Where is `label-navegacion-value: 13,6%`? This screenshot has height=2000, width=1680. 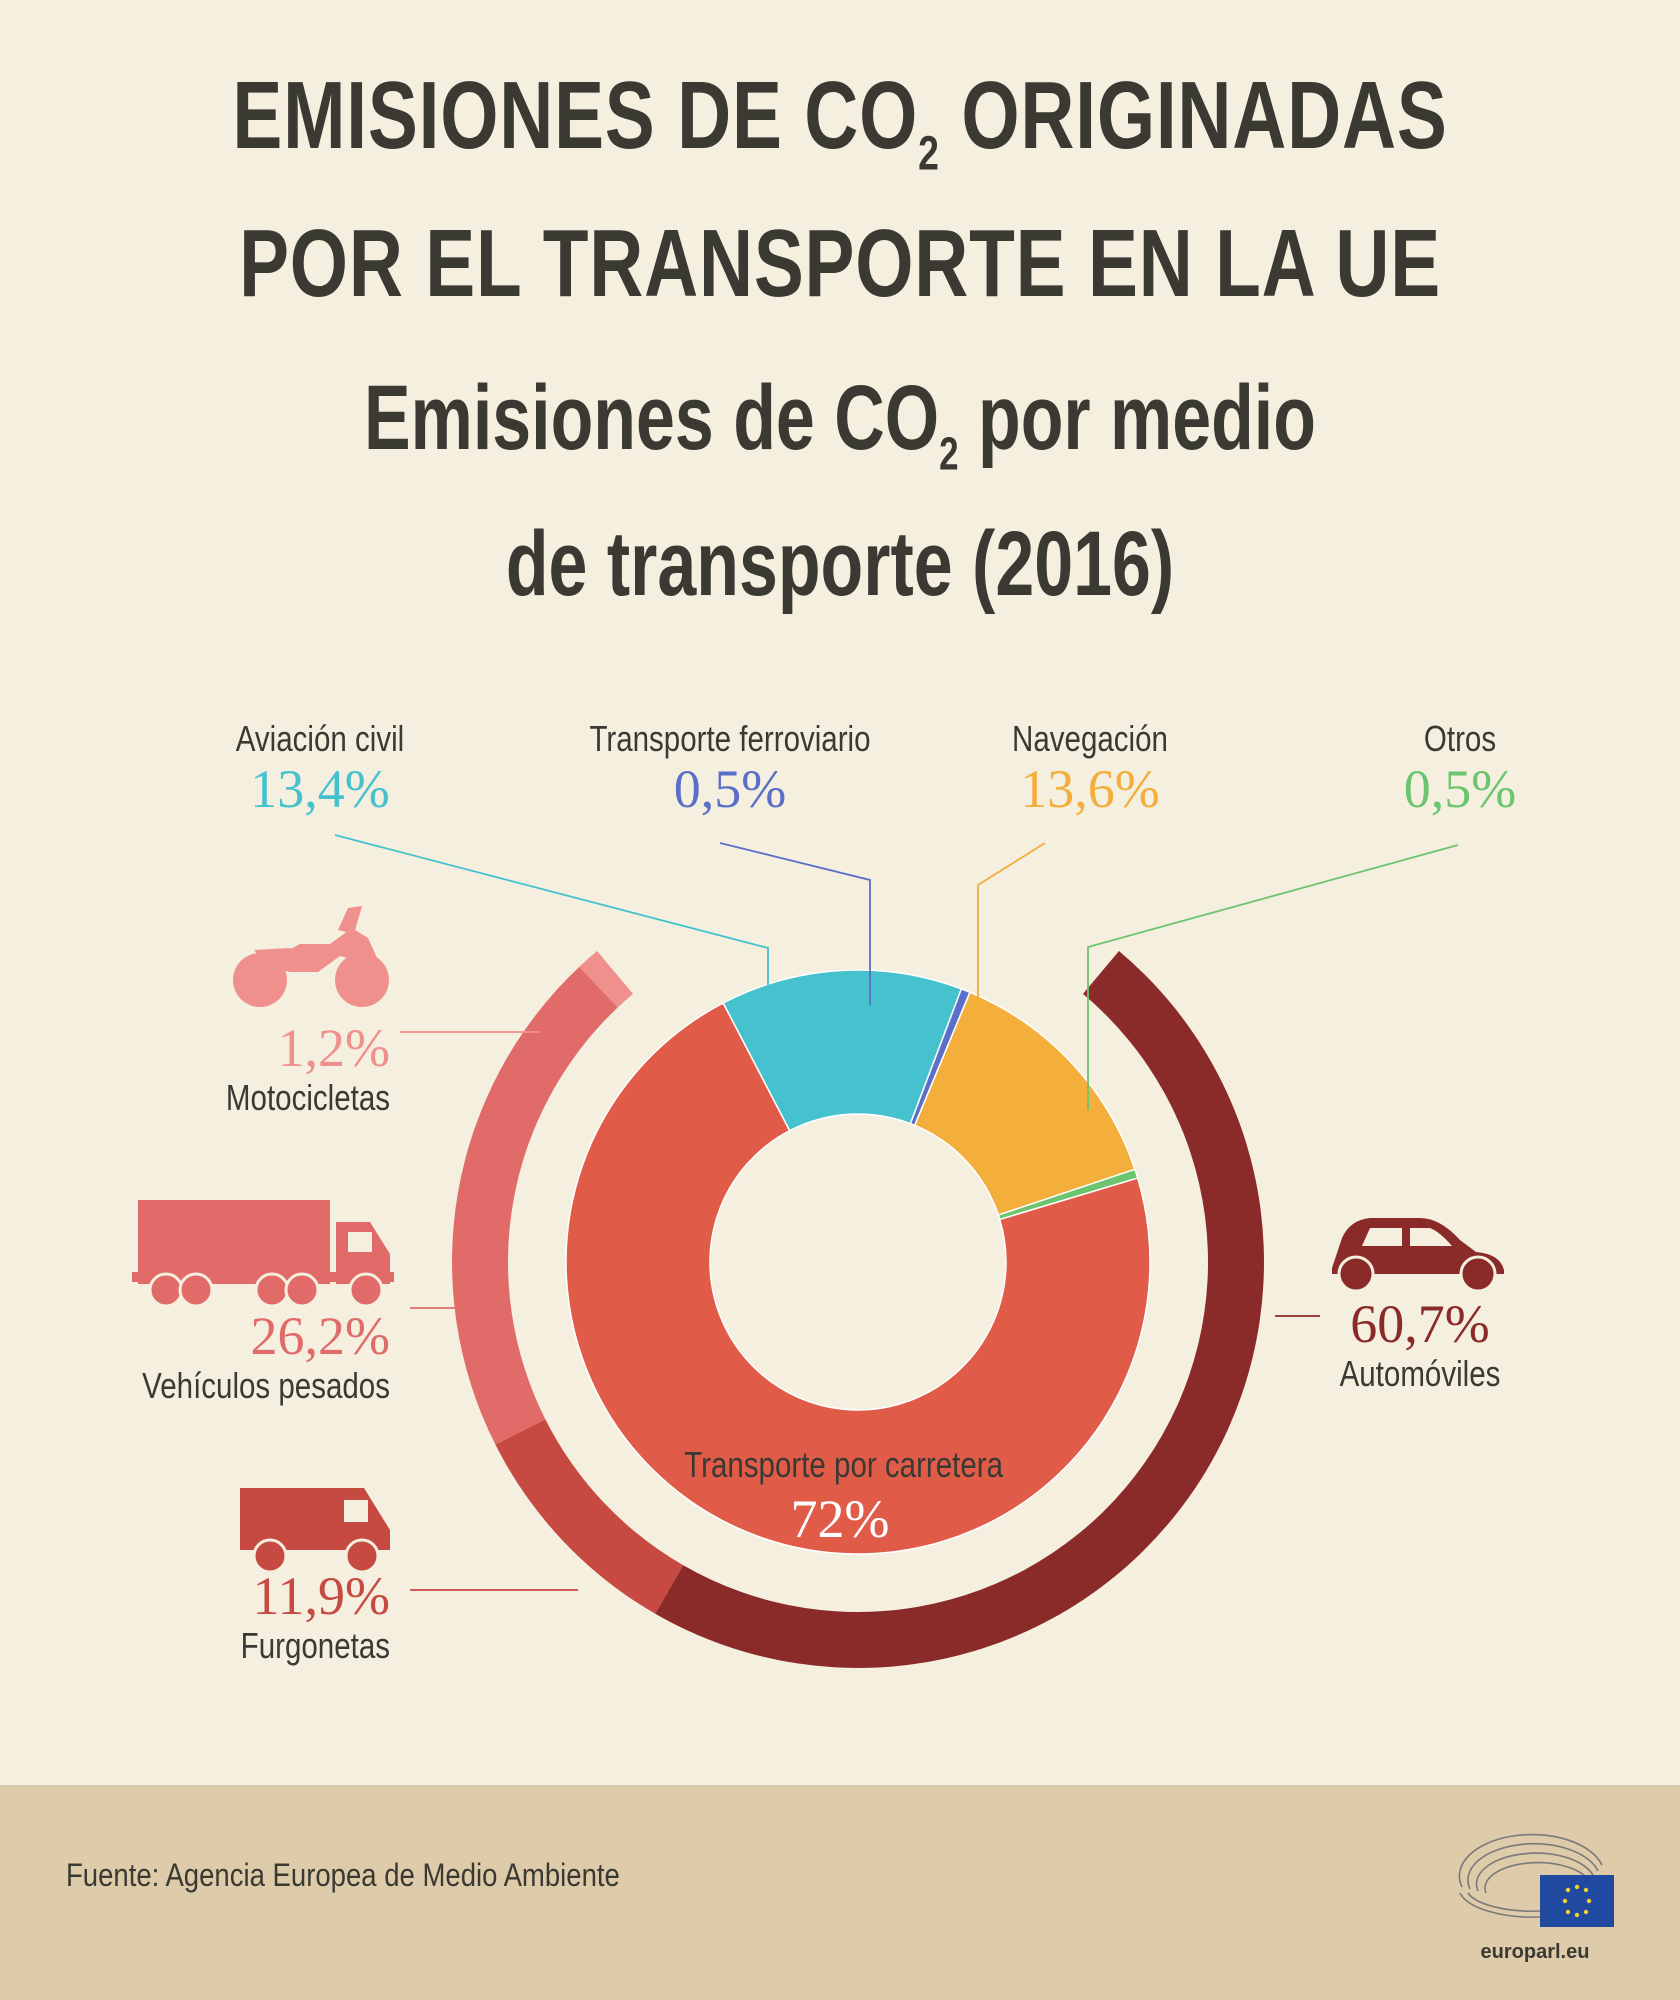 label-navegacion-value: 13,6% is located at coordinates (1090, 789).